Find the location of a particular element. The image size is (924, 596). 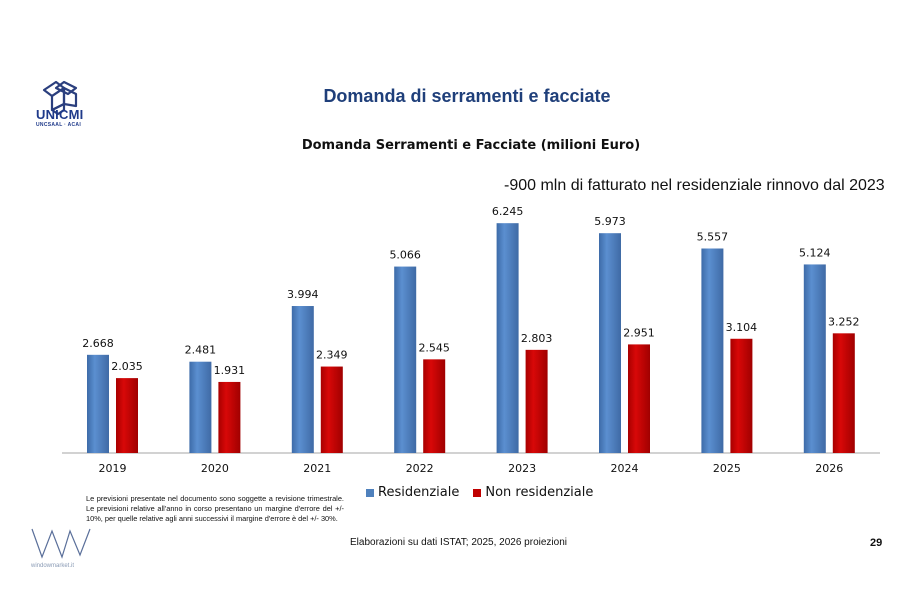

legend-swatch-non-residenziale is located at coordinates (477, 492).